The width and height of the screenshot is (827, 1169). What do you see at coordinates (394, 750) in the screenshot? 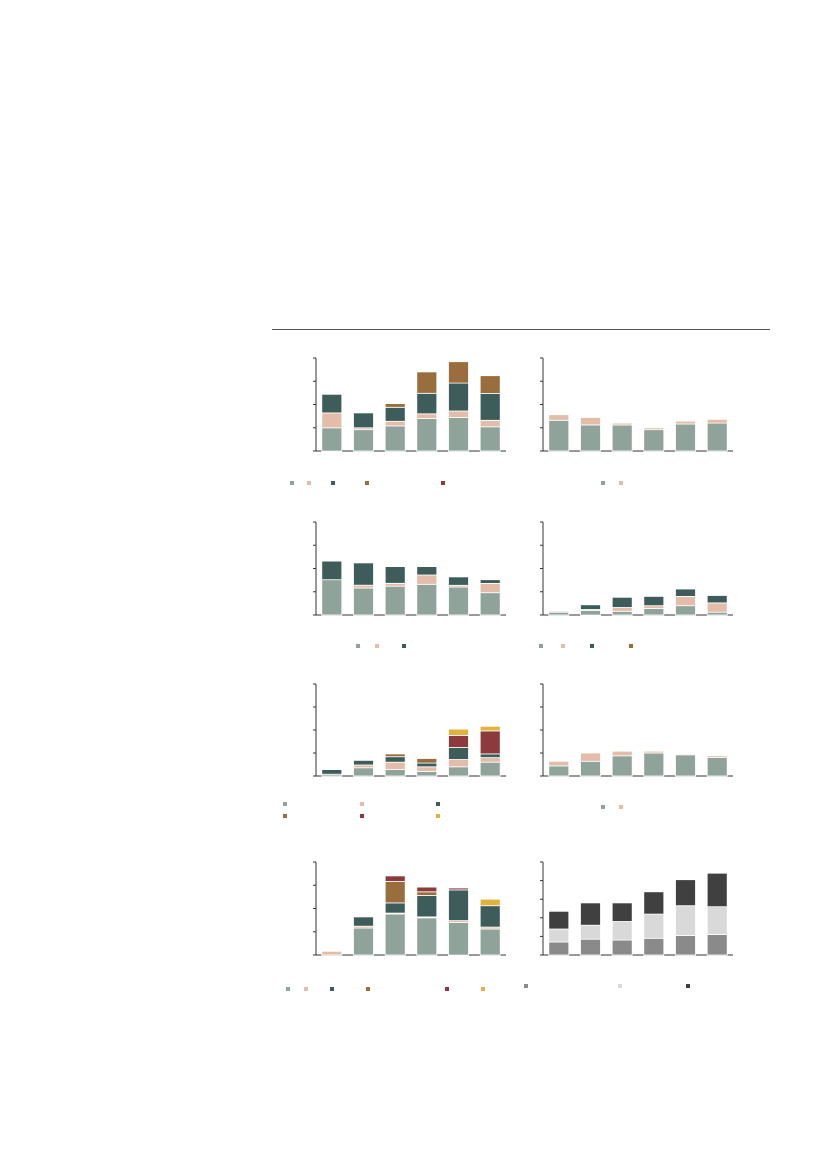
I see `chart-c5` at bounding box center [394, 750].